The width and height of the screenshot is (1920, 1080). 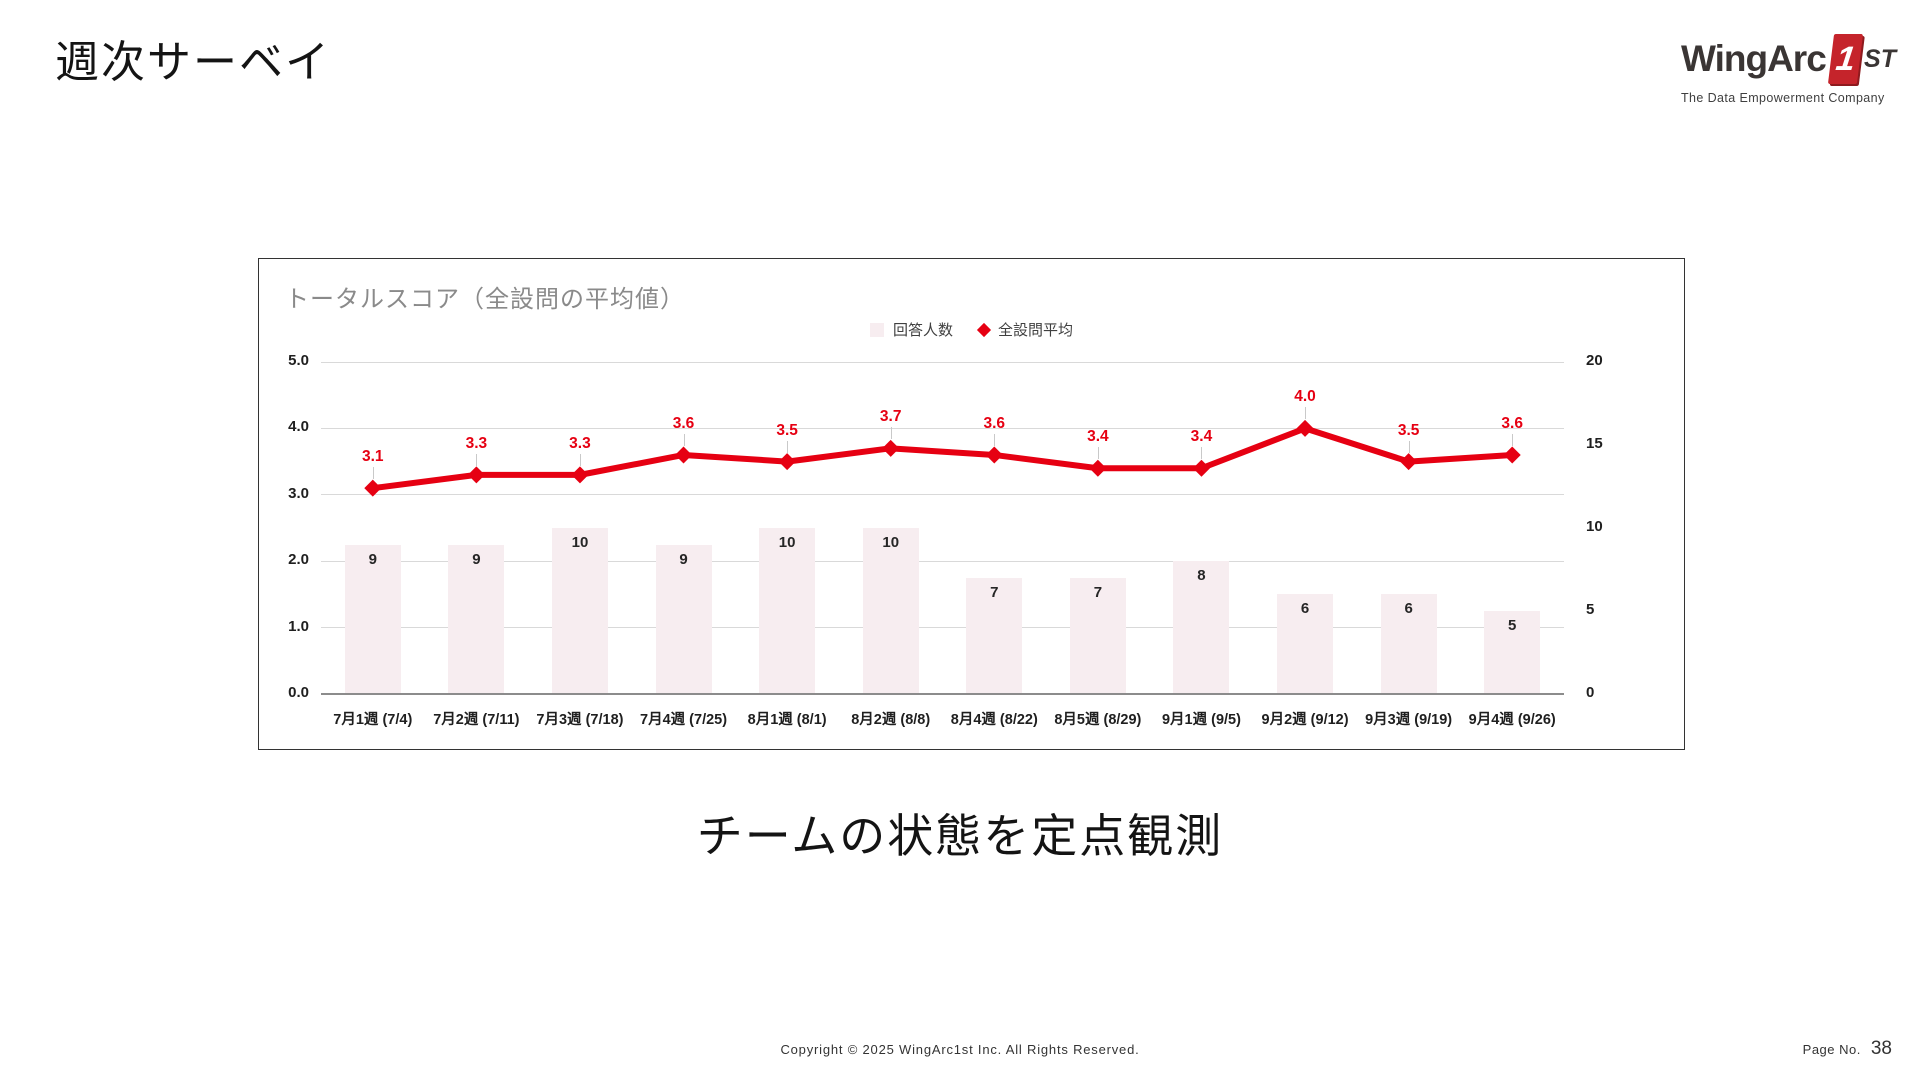 What do you see at coordinates (891, 720) in the screenshot?
I see `x-axis-tick: 8月2週 (8/8)` at bounding box center [891, 720].